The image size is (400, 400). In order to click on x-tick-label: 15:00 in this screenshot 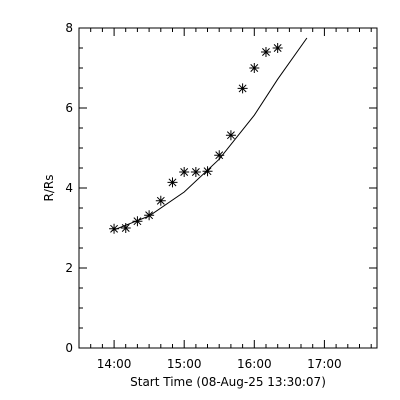, I will do `click(184, 364)`.